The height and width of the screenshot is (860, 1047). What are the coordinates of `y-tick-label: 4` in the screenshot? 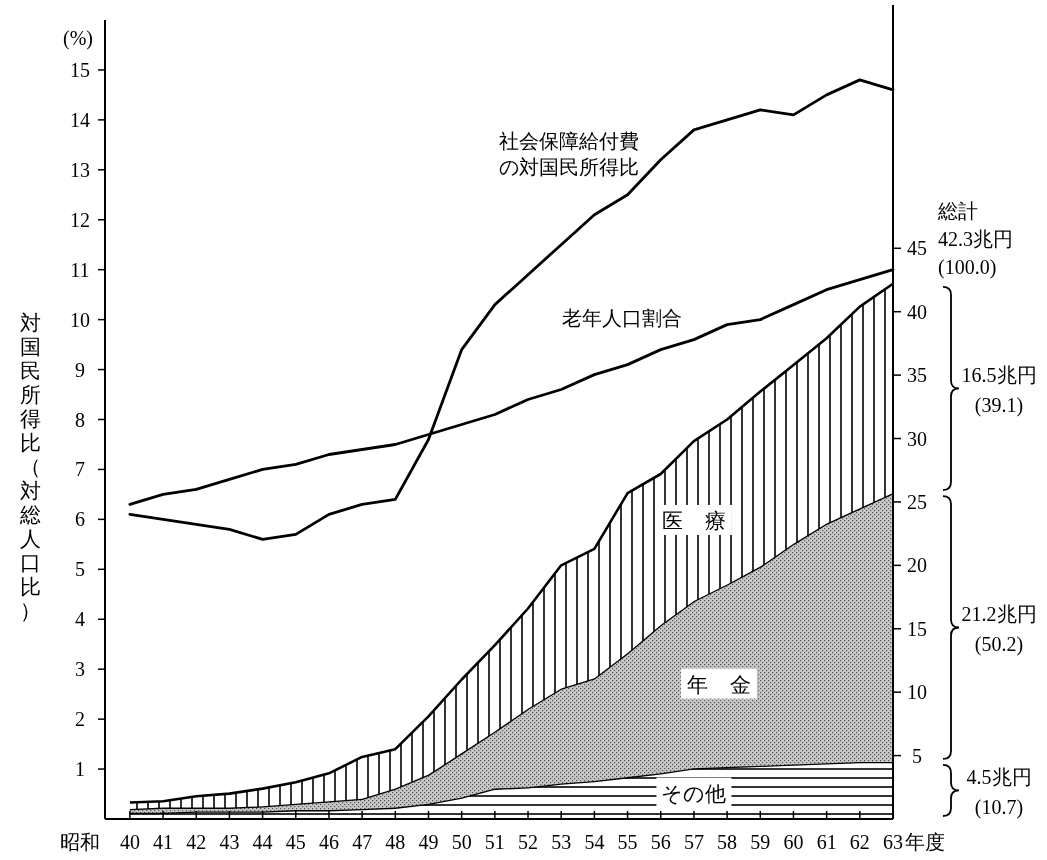 It's located at (80, 619).